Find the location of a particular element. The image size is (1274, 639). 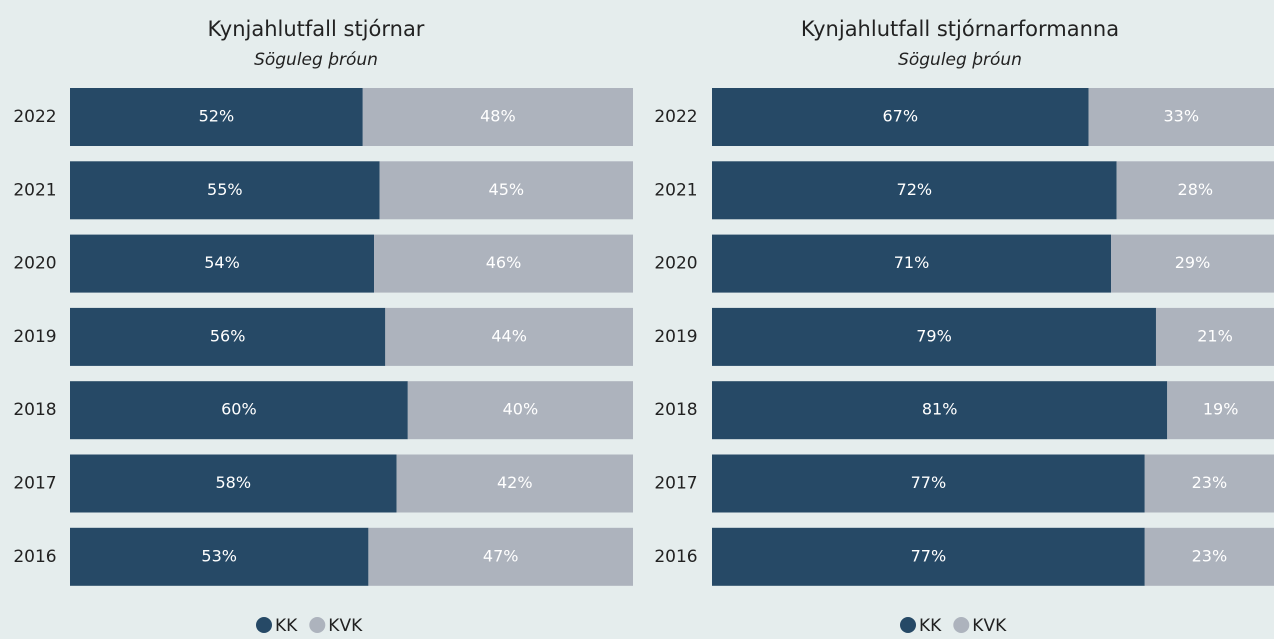

data-label: 54% is located at coordinates (222, 262).